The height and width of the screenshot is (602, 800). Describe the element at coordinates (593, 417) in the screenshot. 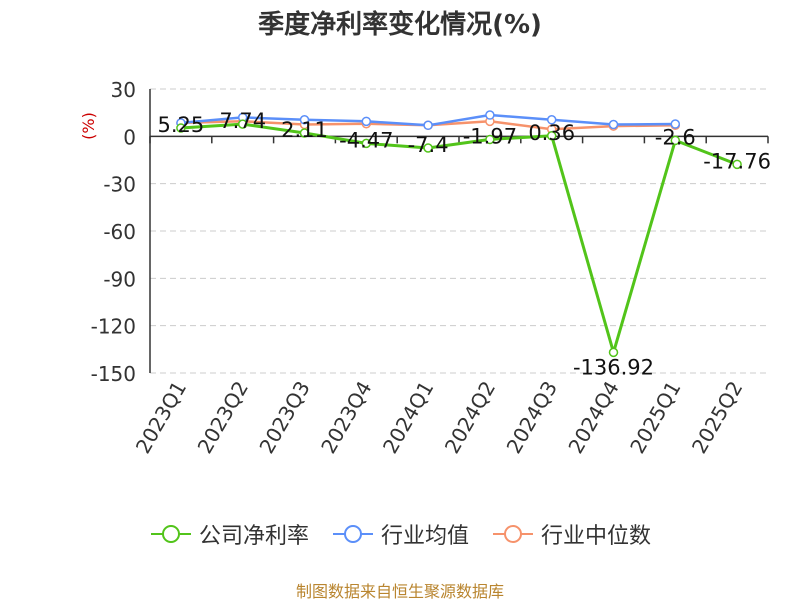

I see `x-tick-label: 2024Q4` at that location.